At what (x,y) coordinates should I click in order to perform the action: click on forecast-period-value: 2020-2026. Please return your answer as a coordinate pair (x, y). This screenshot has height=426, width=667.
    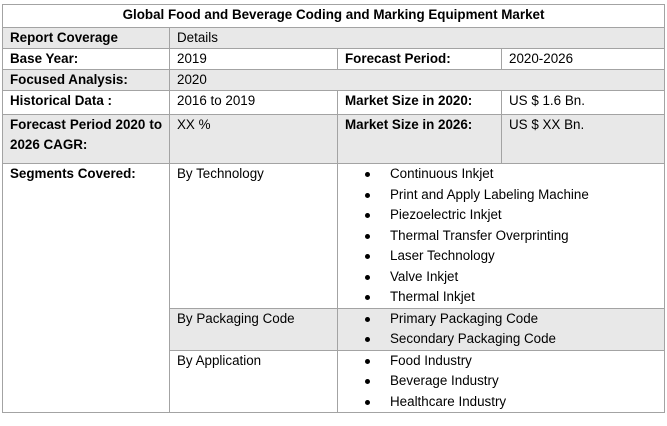
    Looking at the image, I should click on (583, 59).